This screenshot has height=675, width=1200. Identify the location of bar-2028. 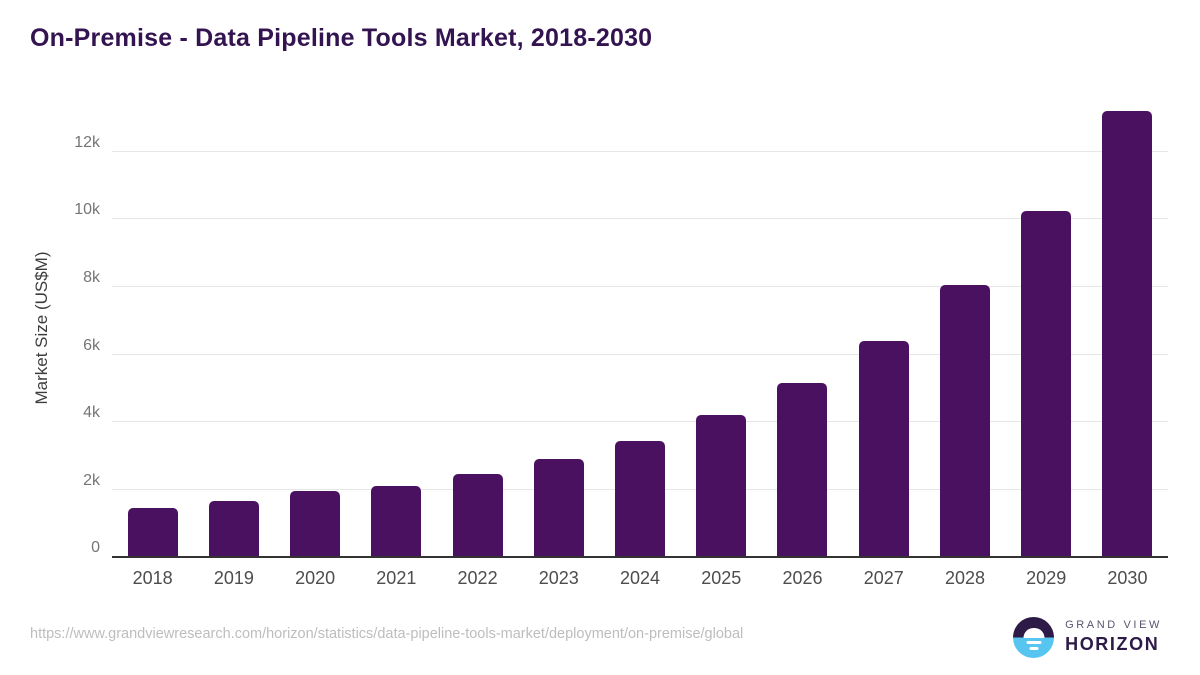
(964, 421).